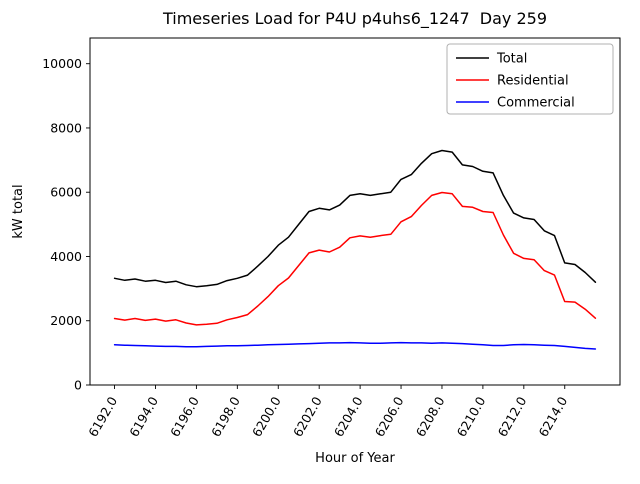 This screenshot has height=484, width=640. I want to click on y-tick-label: 4000, so click(66, 256).